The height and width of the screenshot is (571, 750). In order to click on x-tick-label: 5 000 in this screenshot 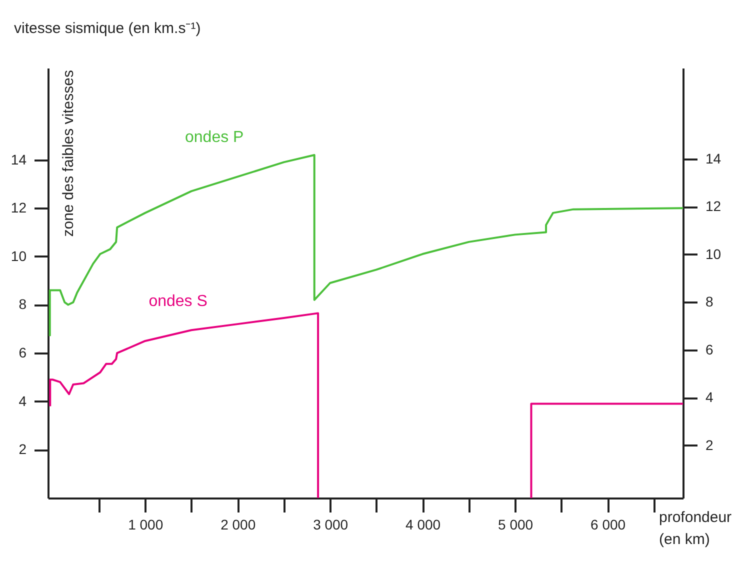, I will do `click(516, 524)`.